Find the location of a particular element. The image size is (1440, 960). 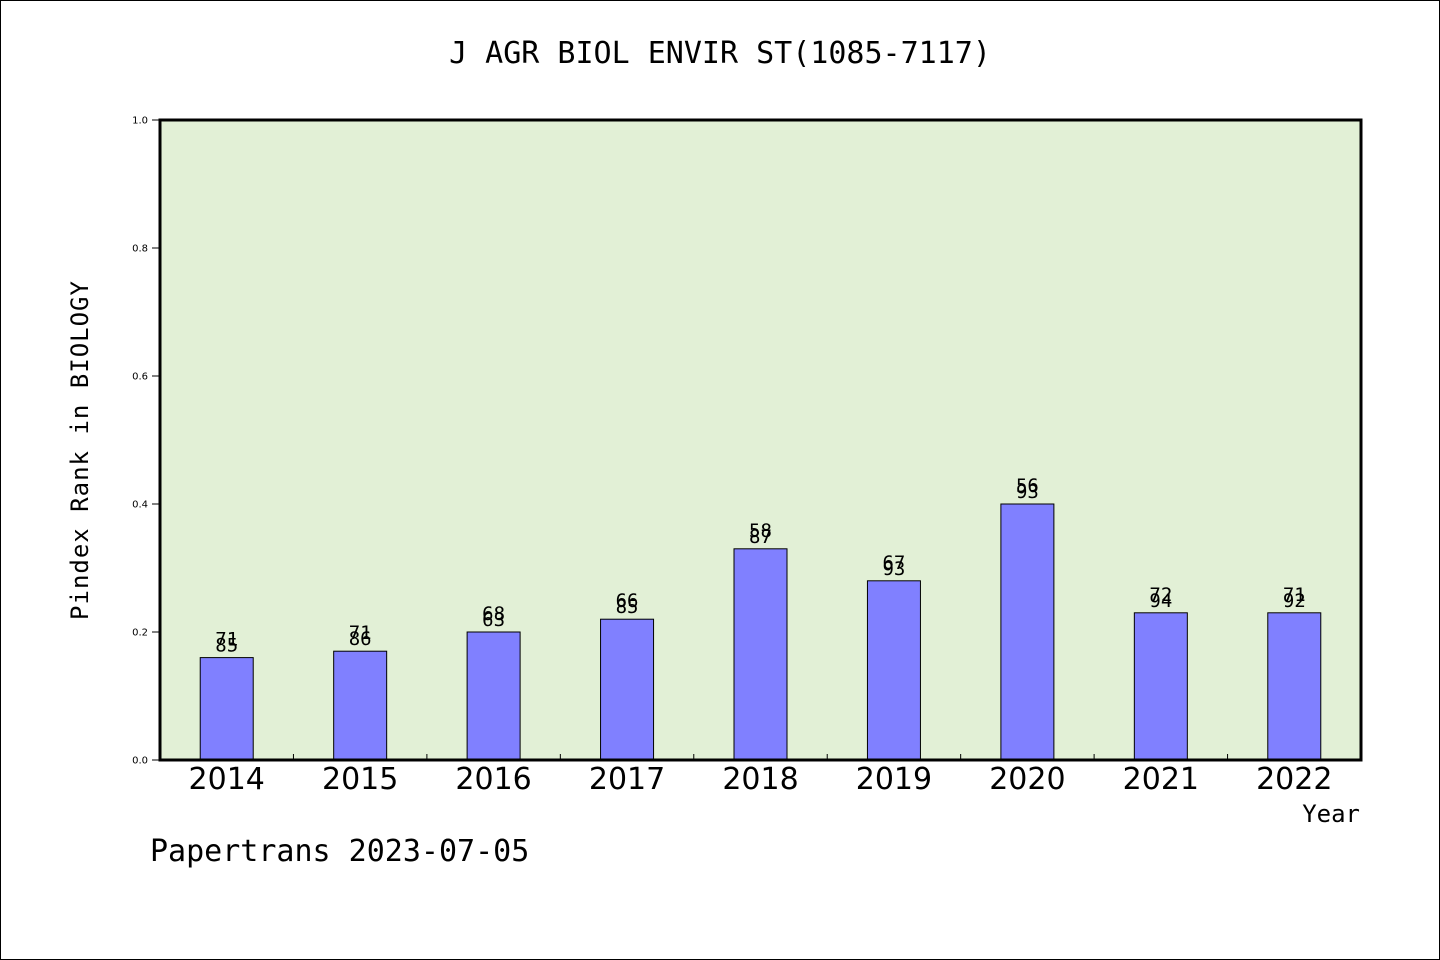

x-axis-label: Year is located at coordinates (1331, 814).